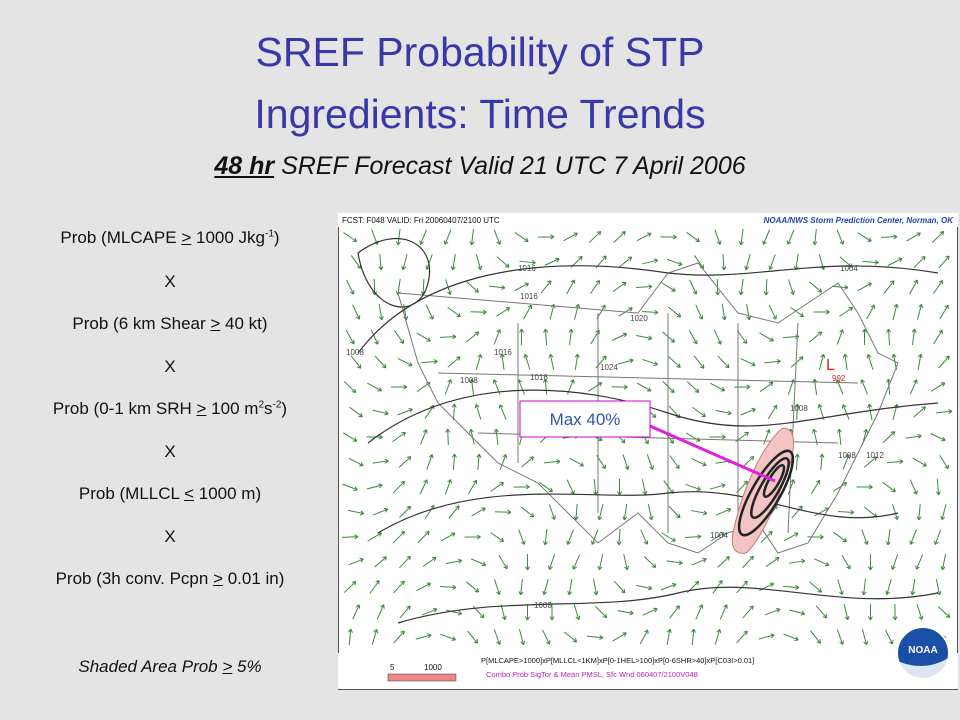 This screenshot has height=720, width=960. I want to click on isobar-label: 1016, so click(529, 296).